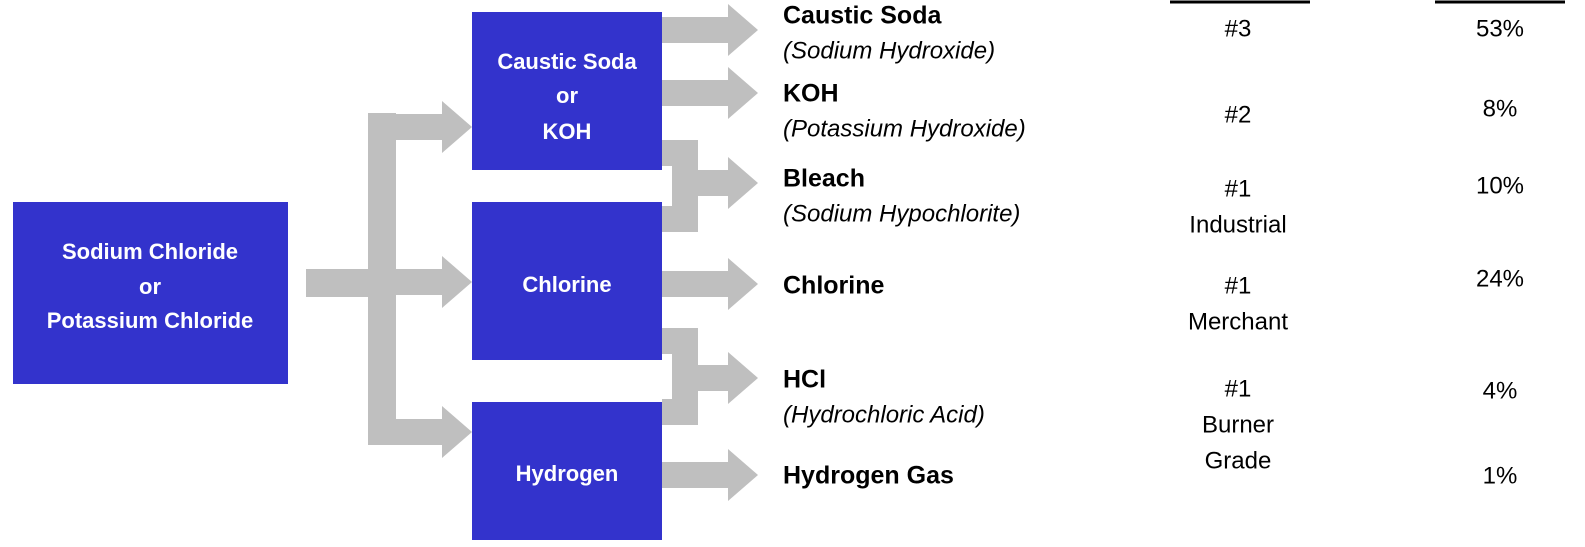 This screenshot has width=1585, height=547. Describe the element at coordinates (804, 380) in the screenshot. I see `product-name: HCl` at that location.